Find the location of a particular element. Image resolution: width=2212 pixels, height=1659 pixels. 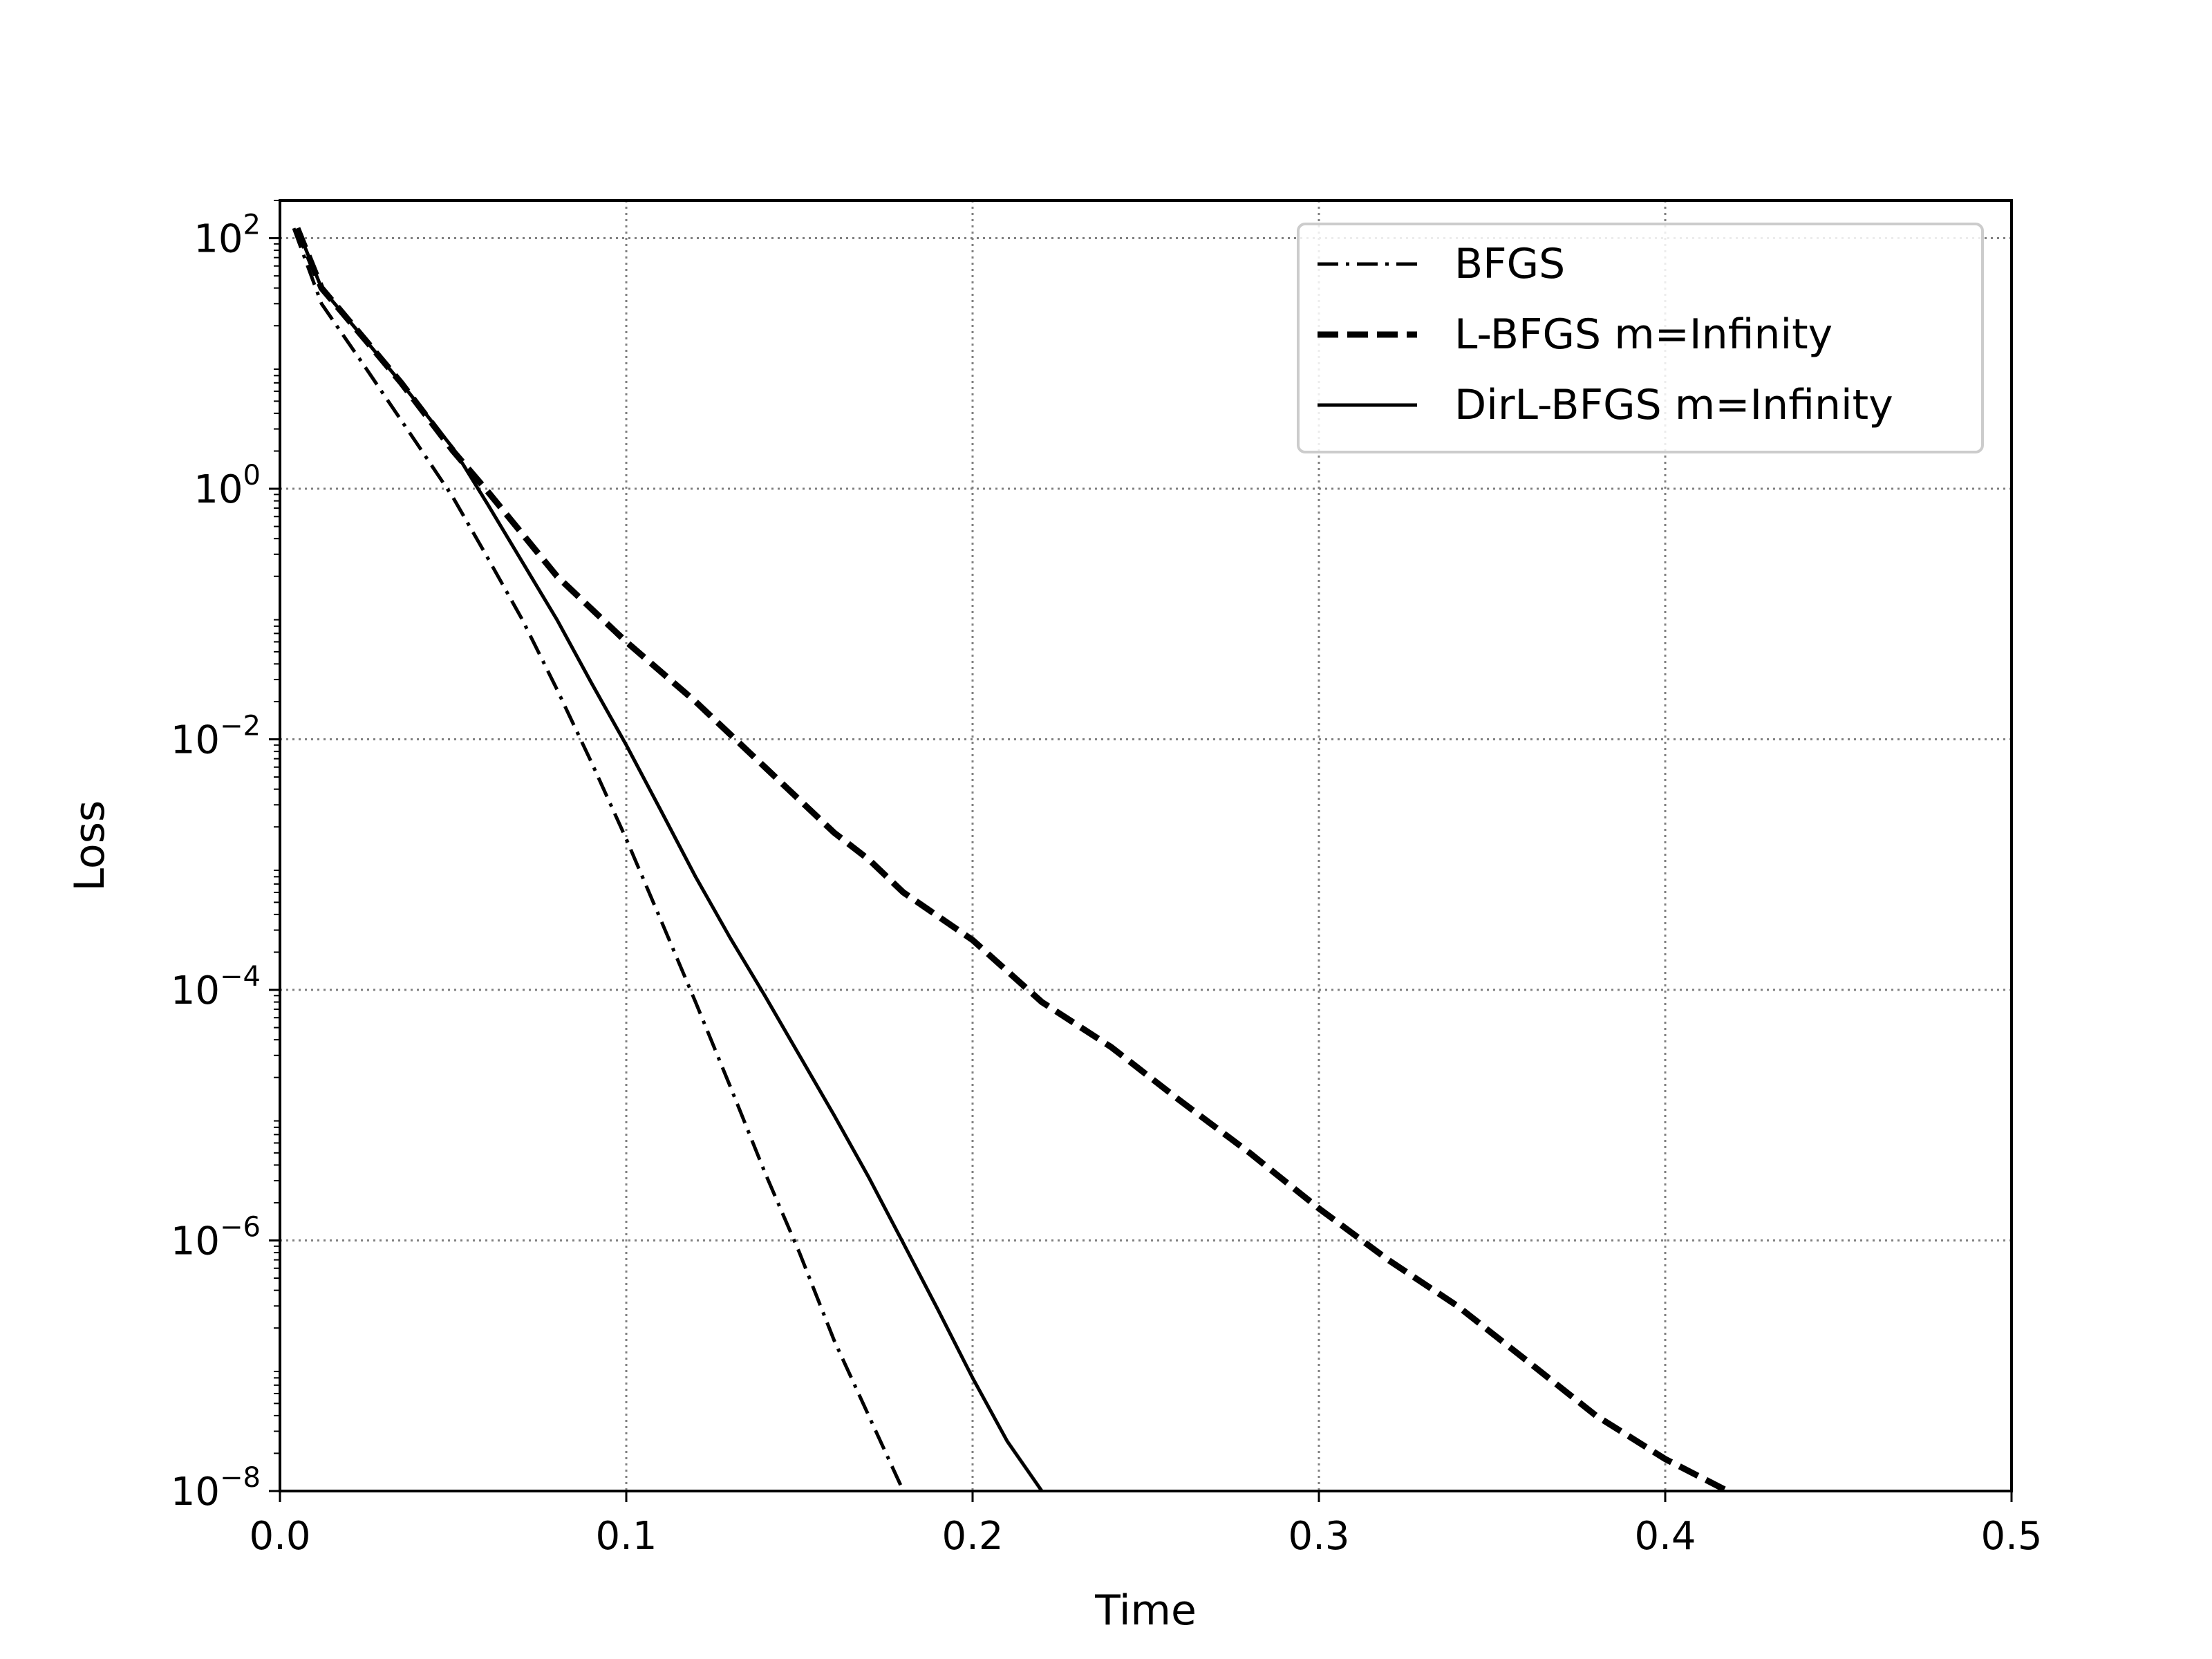

y-tick-exponent: −2 is located at coordinates (240, 726).